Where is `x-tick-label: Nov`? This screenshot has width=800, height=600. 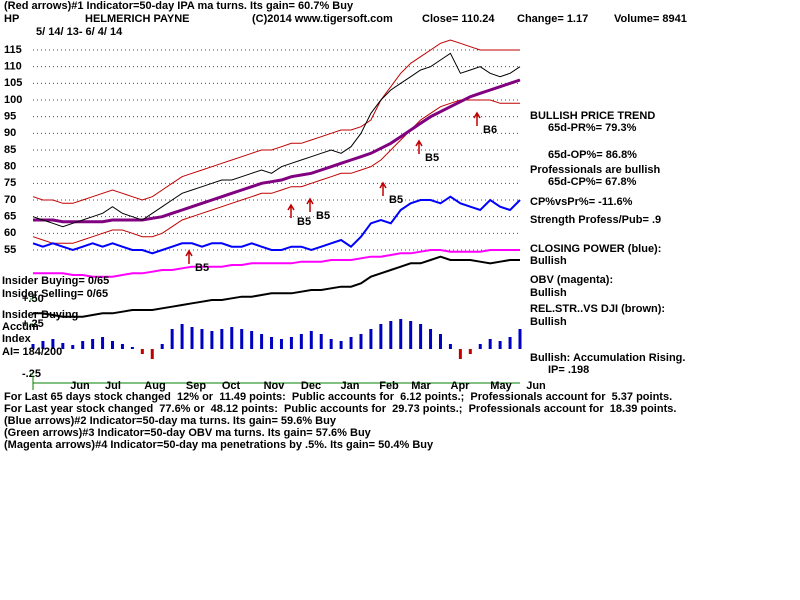 x-tick-label: Nov is located at coordinates (275, 386).